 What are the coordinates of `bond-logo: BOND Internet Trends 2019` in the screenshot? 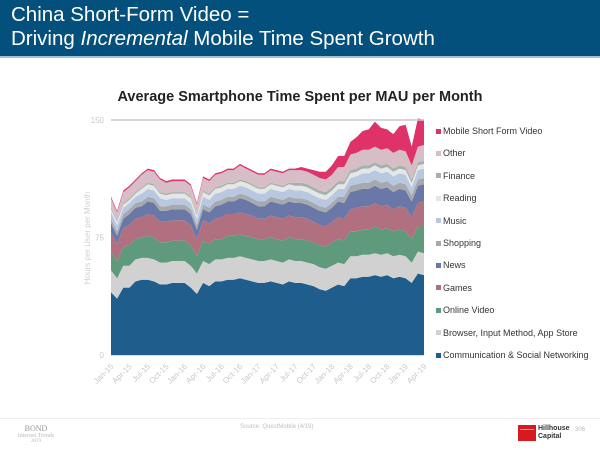 It's located at (36, 434).